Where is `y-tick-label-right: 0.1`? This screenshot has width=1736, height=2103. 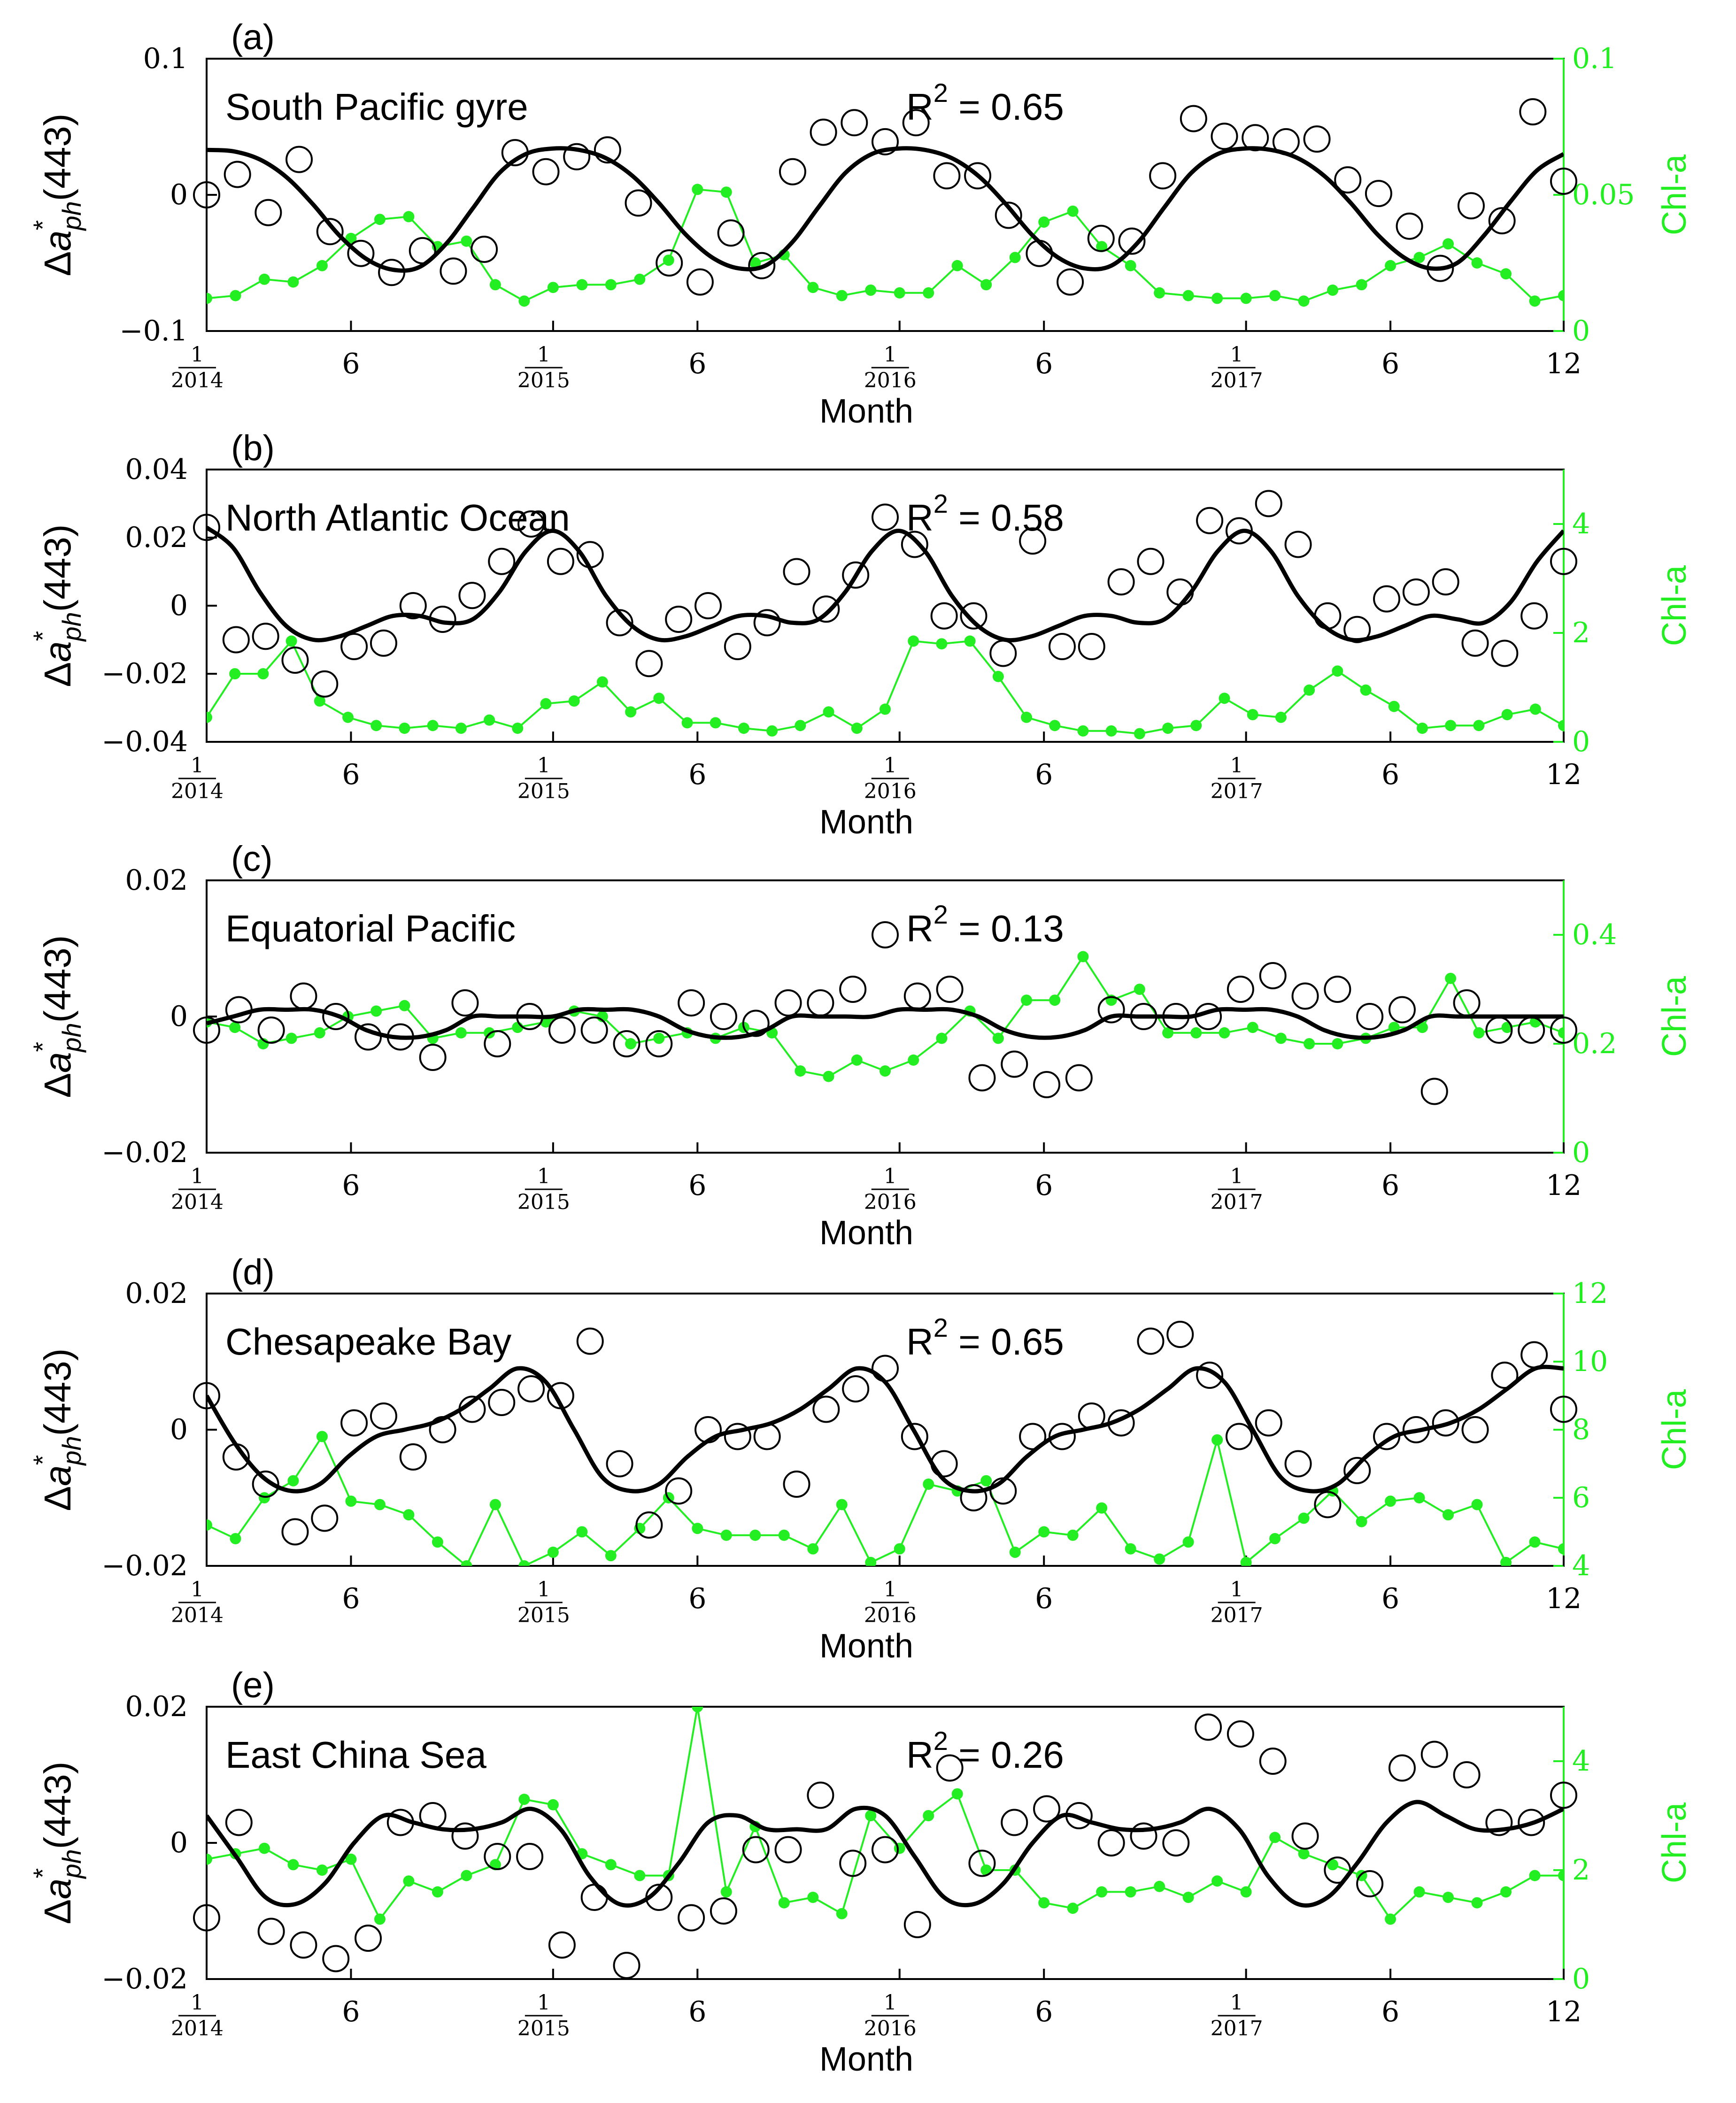 y-tick-label-right: 0.1 is located at coordinates (1594, 58).